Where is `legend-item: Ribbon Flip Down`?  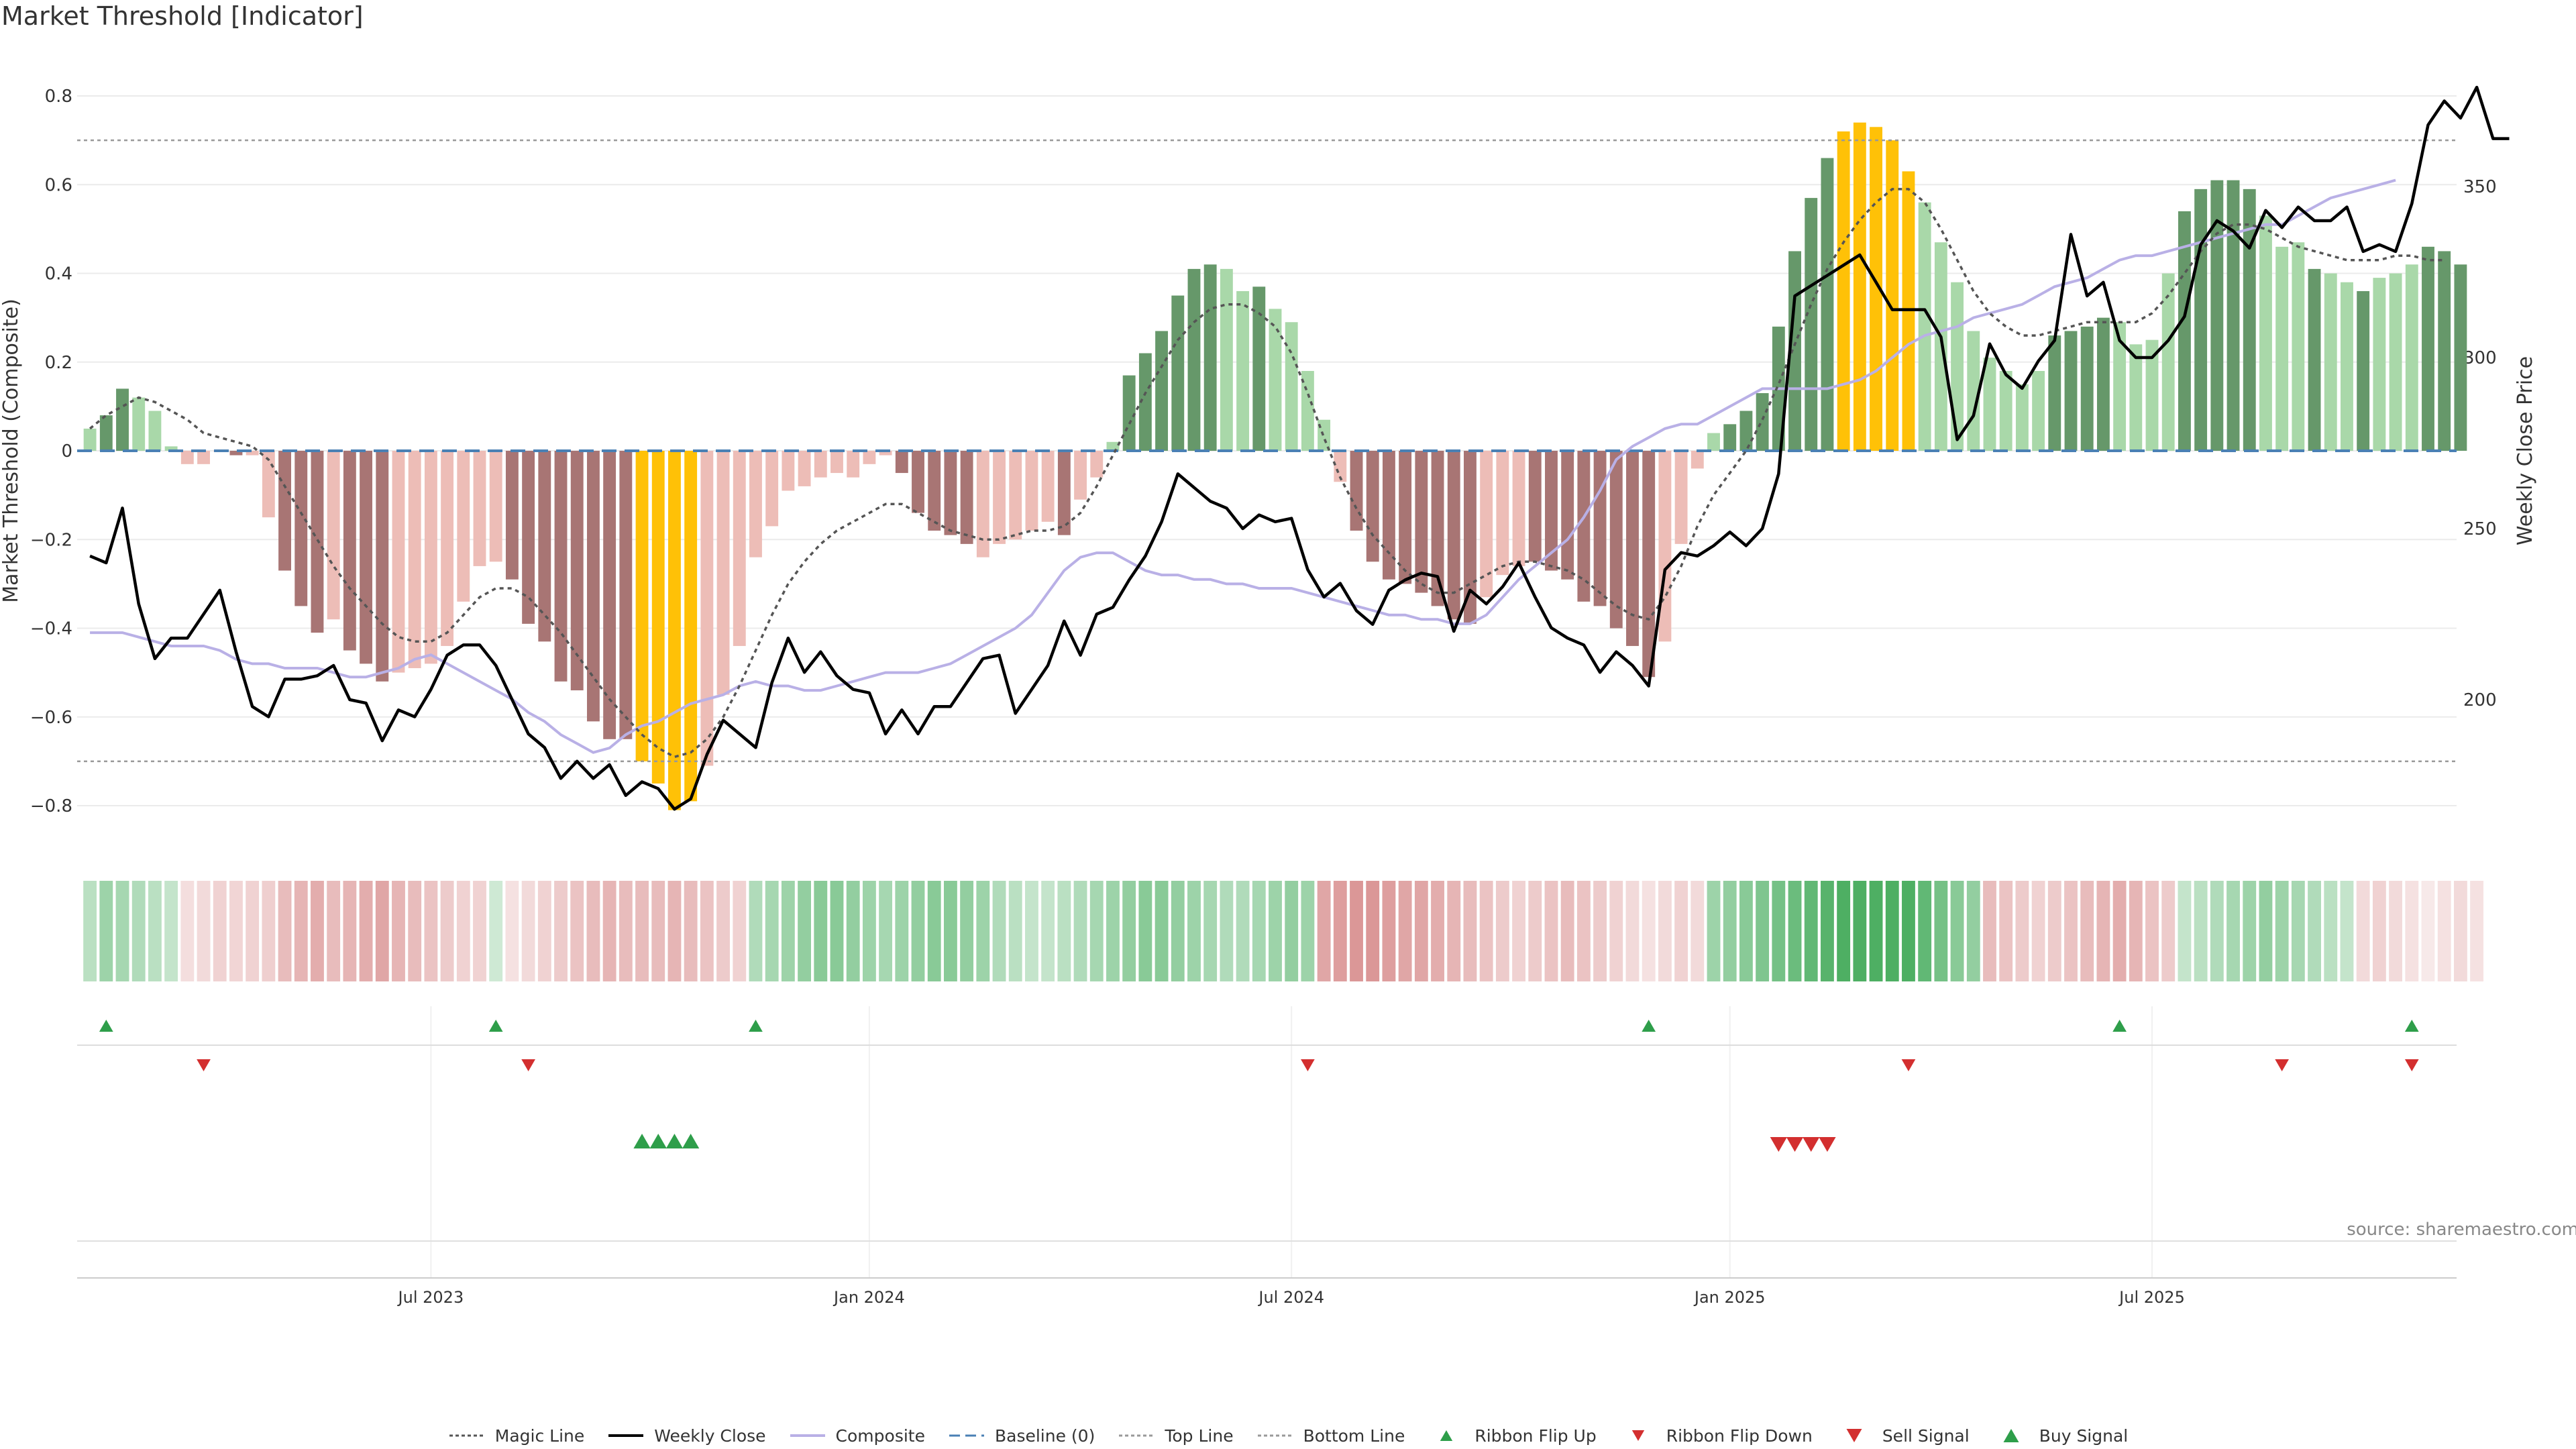
legend-item: Ribbon Flip Down is located at coordinates (1716, 1436).